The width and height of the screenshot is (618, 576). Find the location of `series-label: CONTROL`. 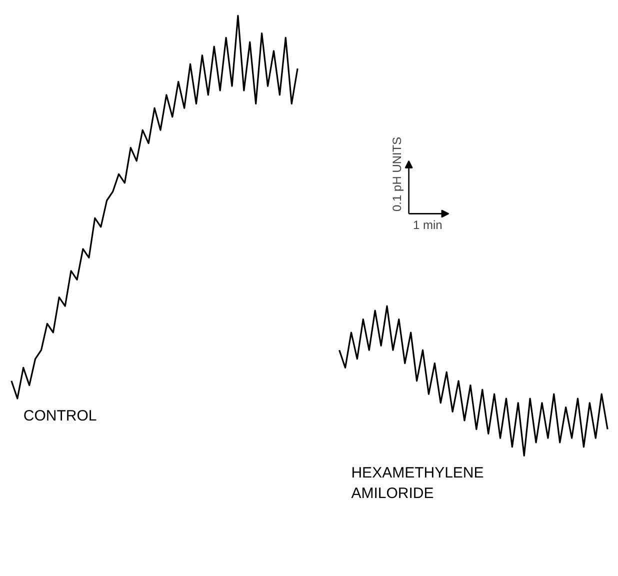

series-label: CONTROL is located at coordinates (60, 415).